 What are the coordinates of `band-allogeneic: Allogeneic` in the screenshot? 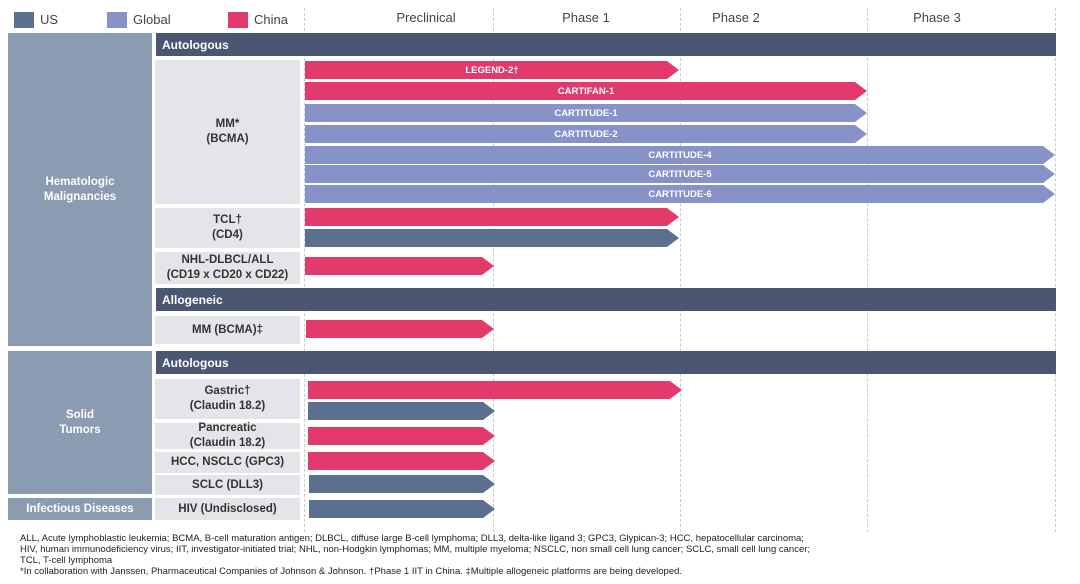 It's located at (606, 299).